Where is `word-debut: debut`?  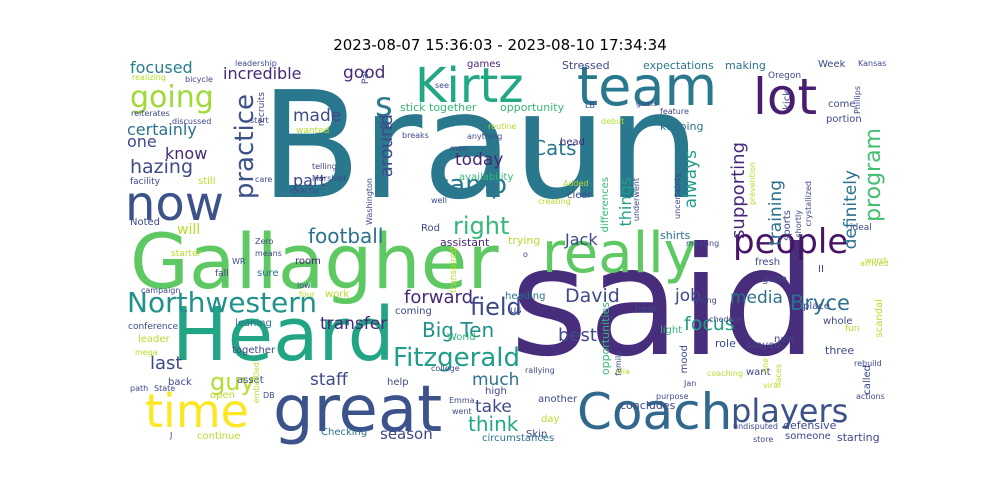
word-debut: debut is located at coordinates (613, 121).